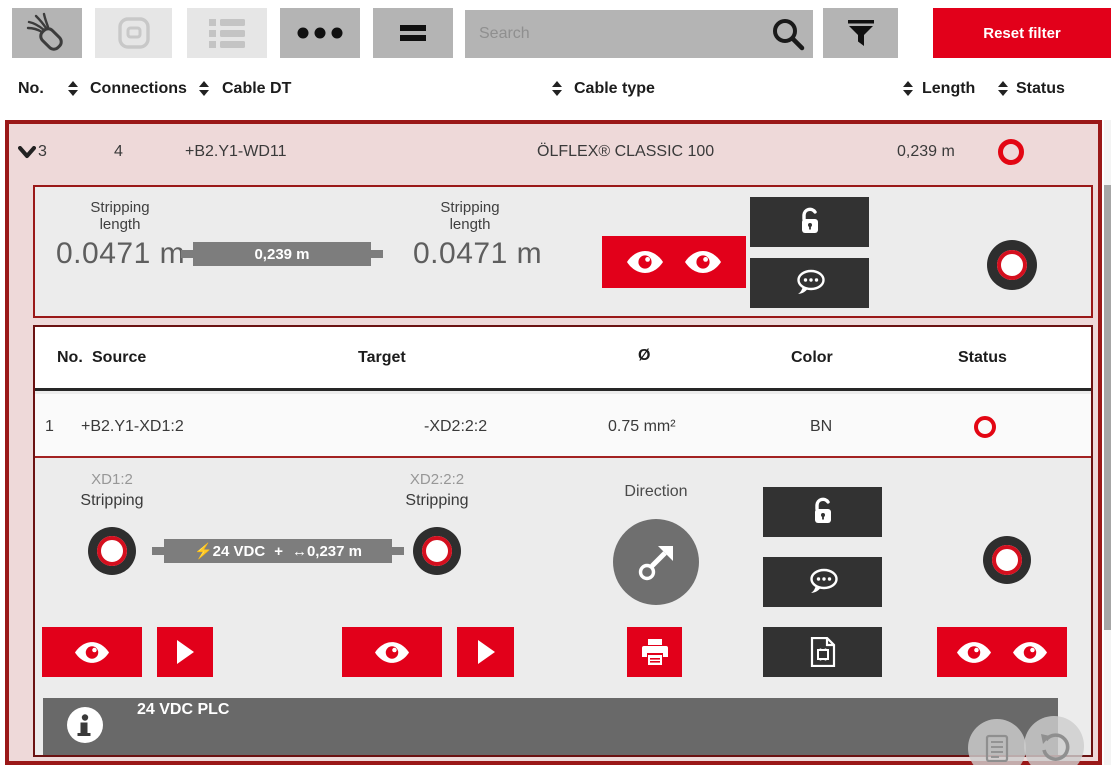 This screenshot has width=1111, height=765. Describe the element at coordinates (183, 709) in the screenshot. I see `function-text: 24 VDC PLC` at that location.